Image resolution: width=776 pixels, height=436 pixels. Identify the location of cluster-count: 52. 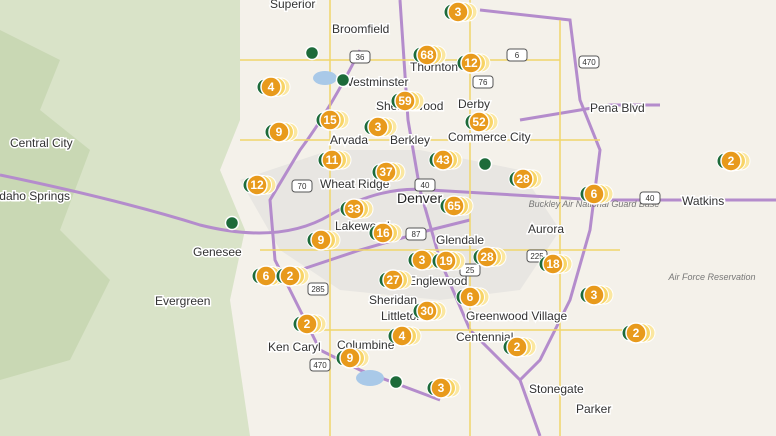
(479, 122).